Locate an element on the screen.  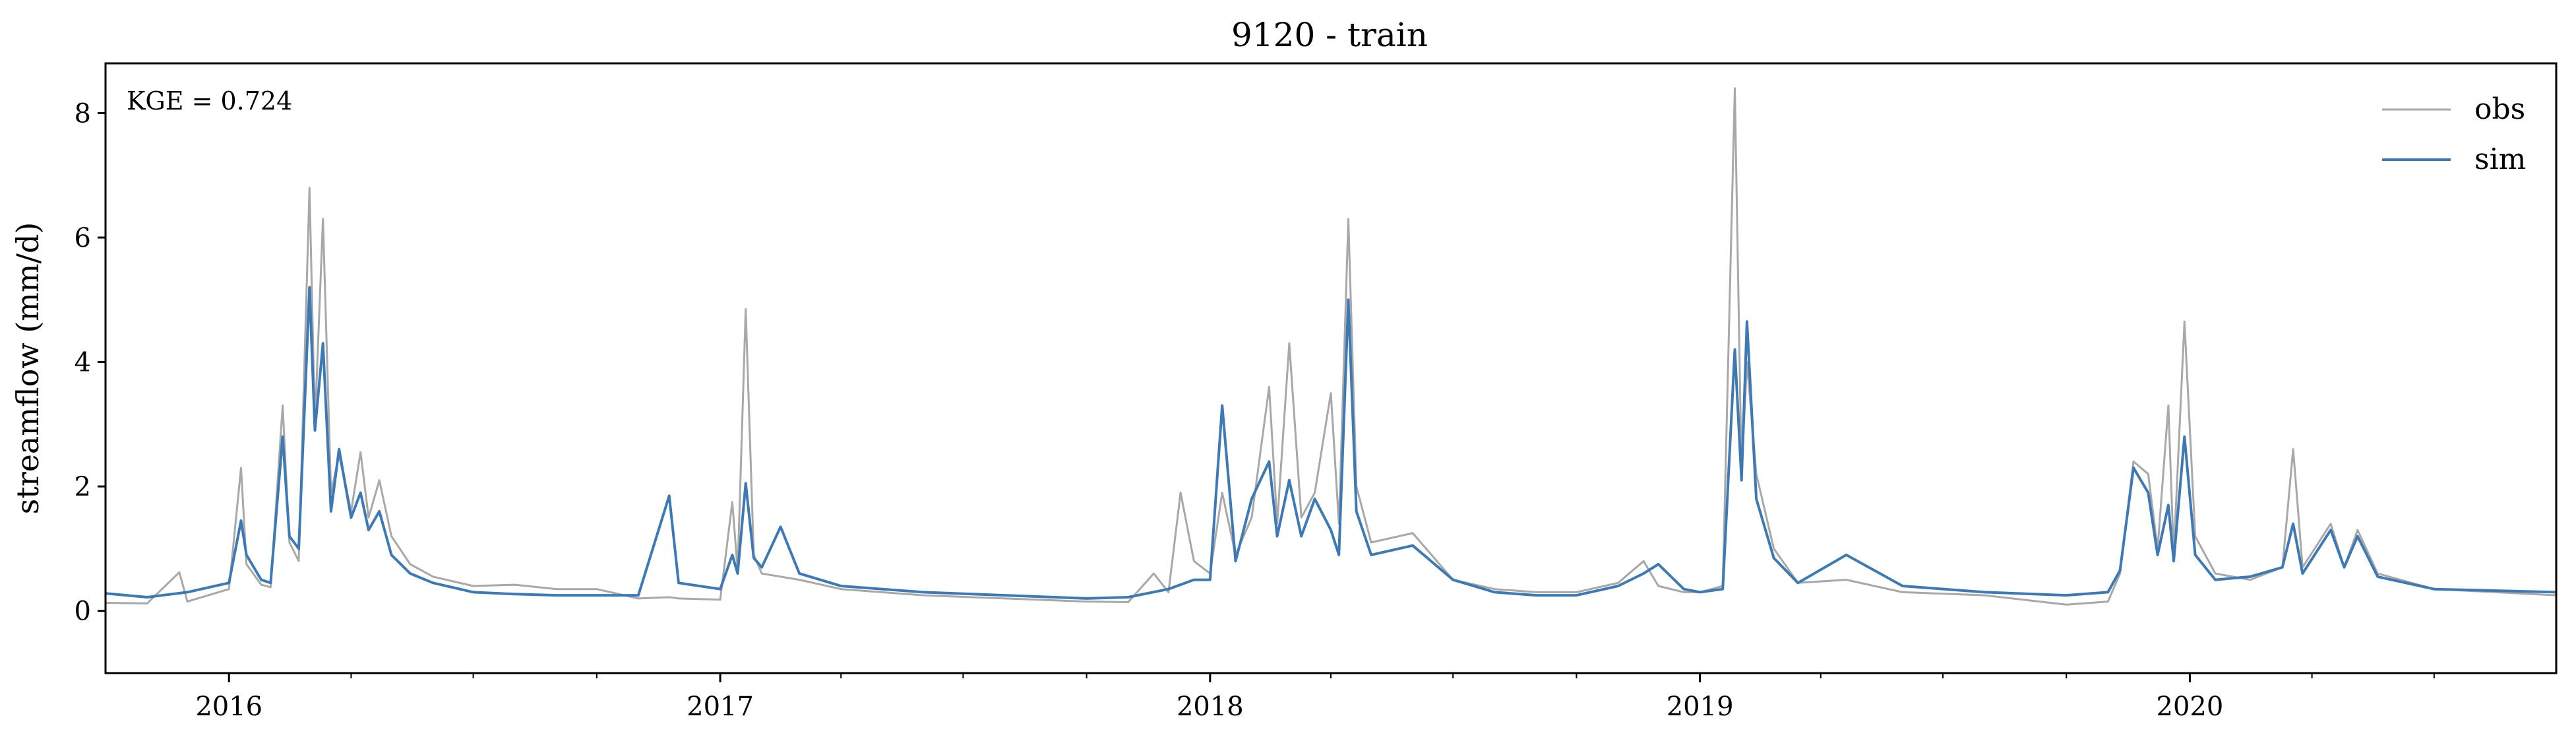
y-tick-label: 6 is located at coordinates (83, 238).